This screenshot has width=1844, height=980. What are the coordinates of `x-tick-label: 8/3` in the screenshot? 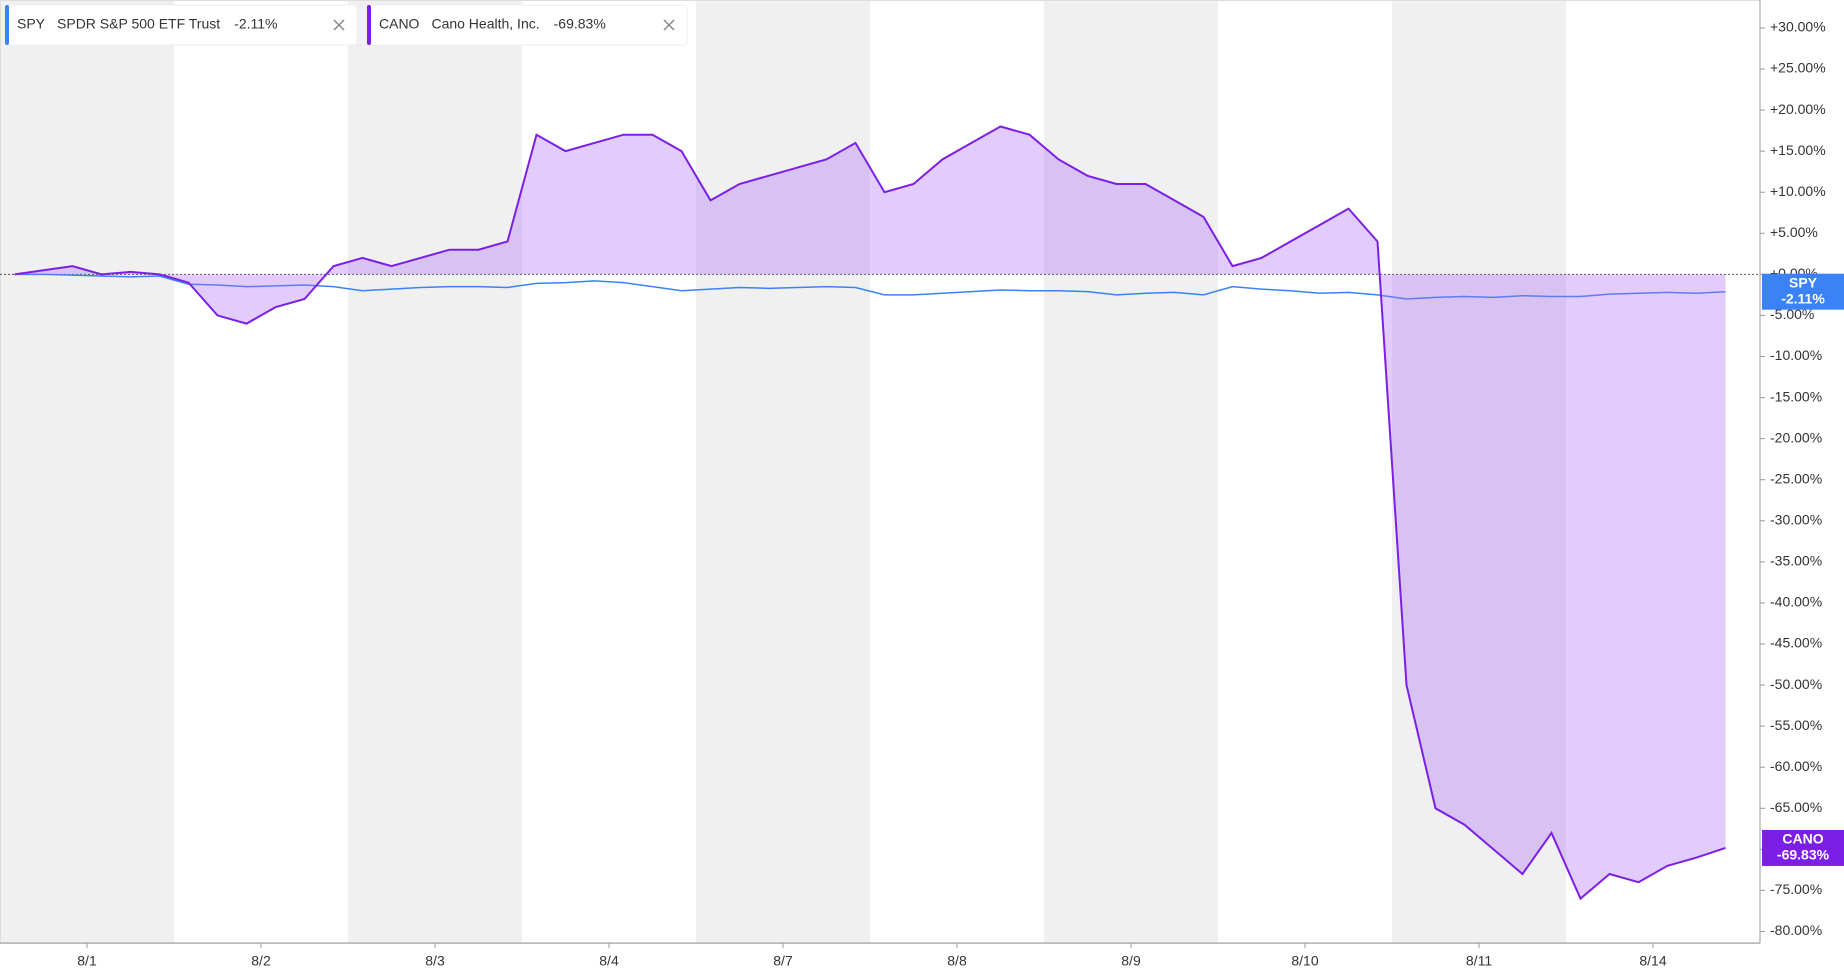 It's located at (435, 961).